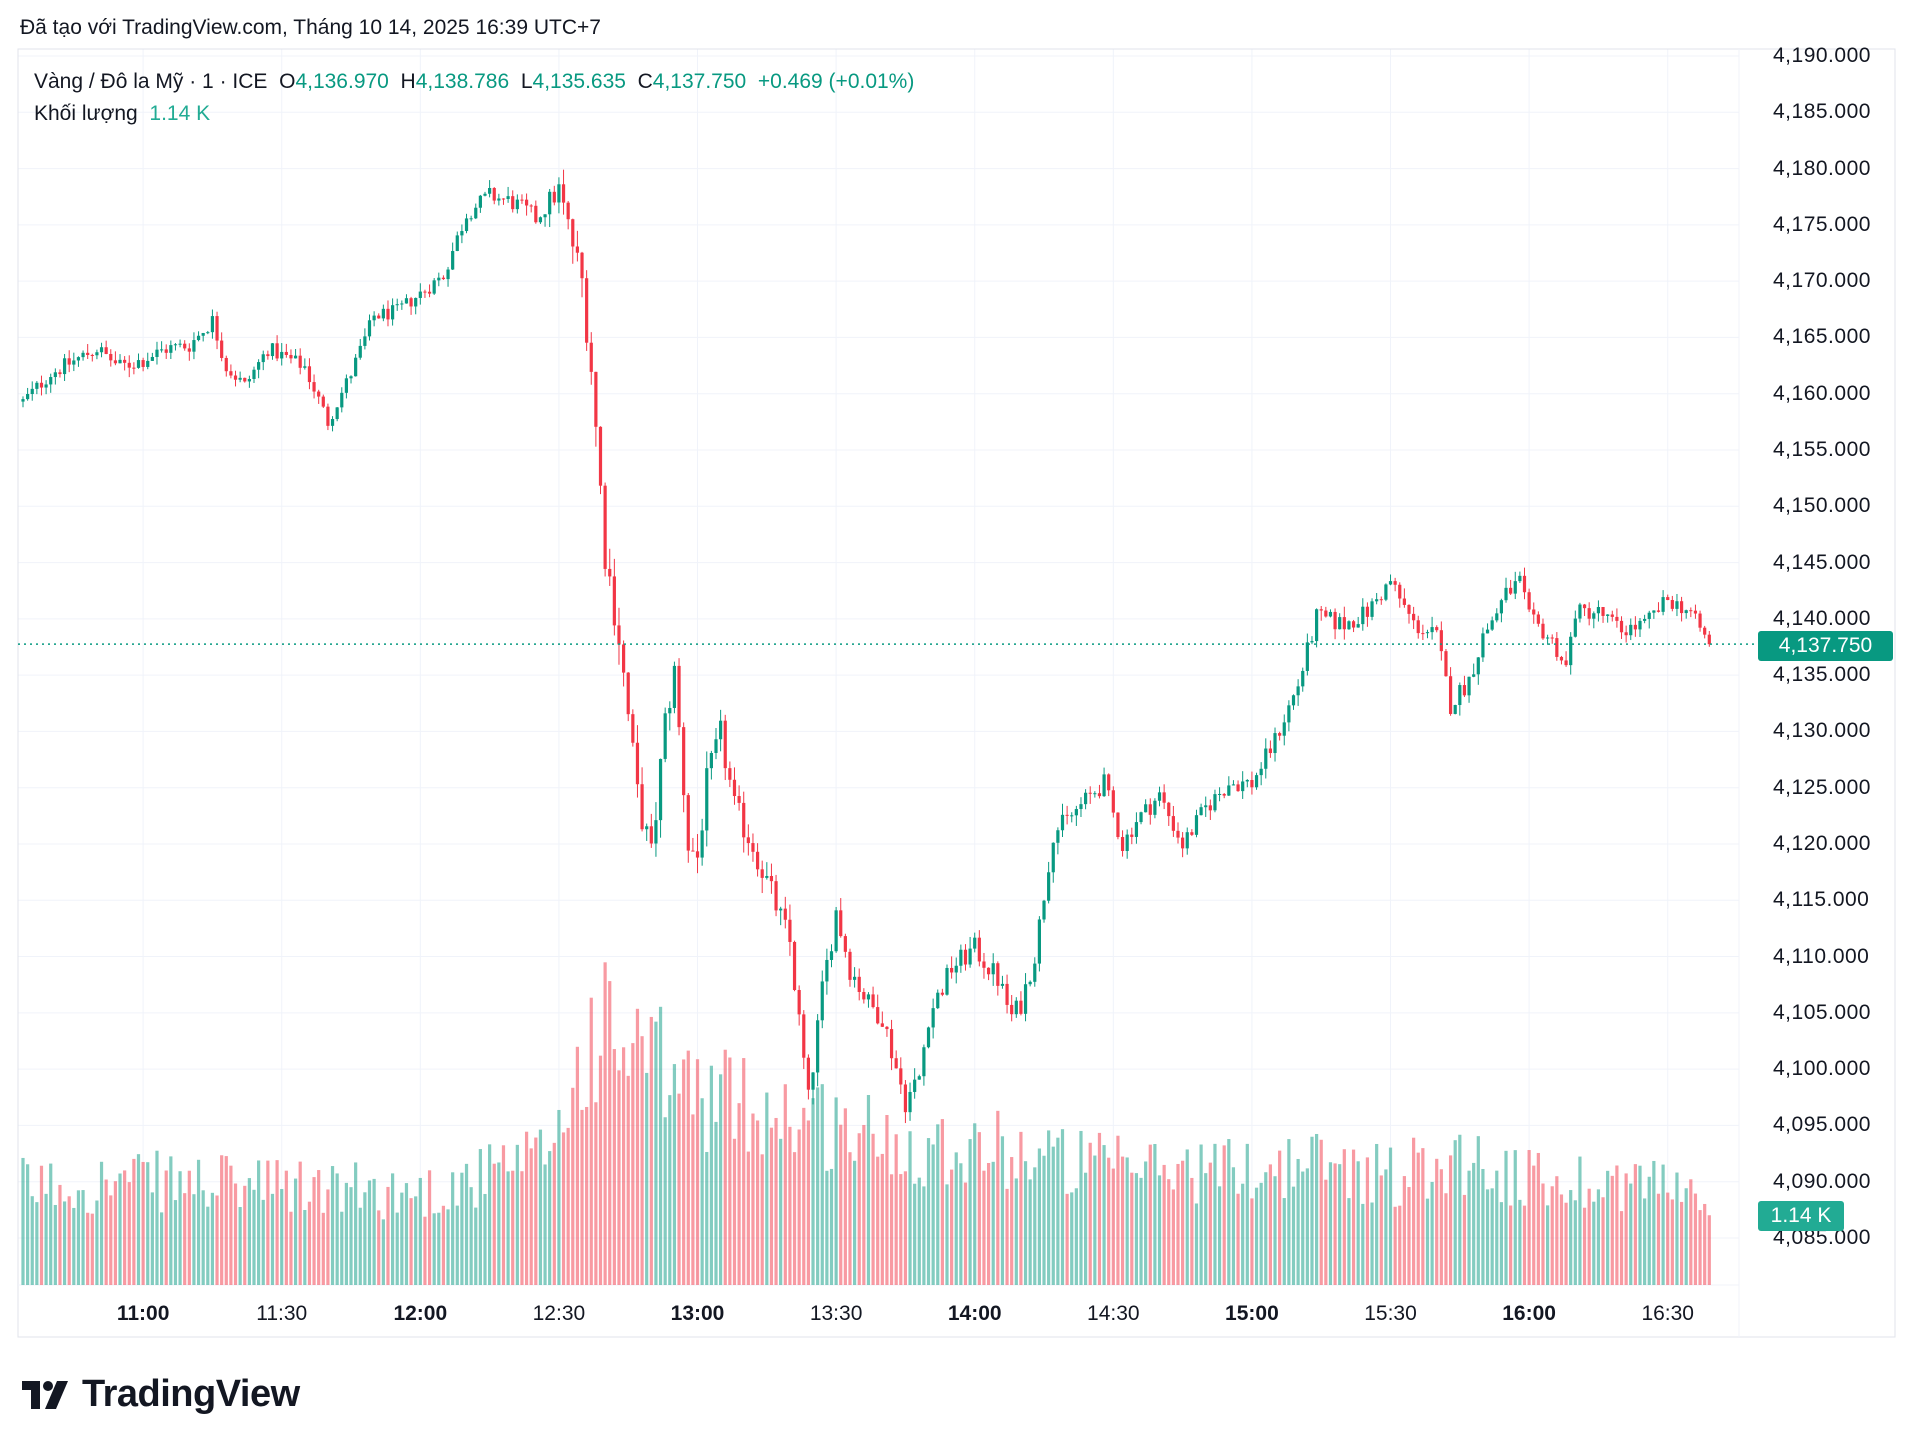  Describe the element at coordinates (1252, 1313) in the screenshot. I see `time-tick-label: 15:00` at that location.